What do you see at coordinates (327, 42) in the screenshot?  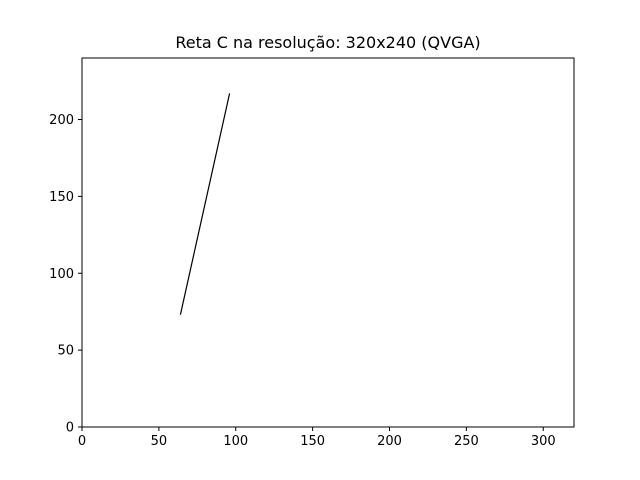 I see `chart-title: Reta C na resolução: 320x240 (QVGA)` at bounding box center [327, 42].